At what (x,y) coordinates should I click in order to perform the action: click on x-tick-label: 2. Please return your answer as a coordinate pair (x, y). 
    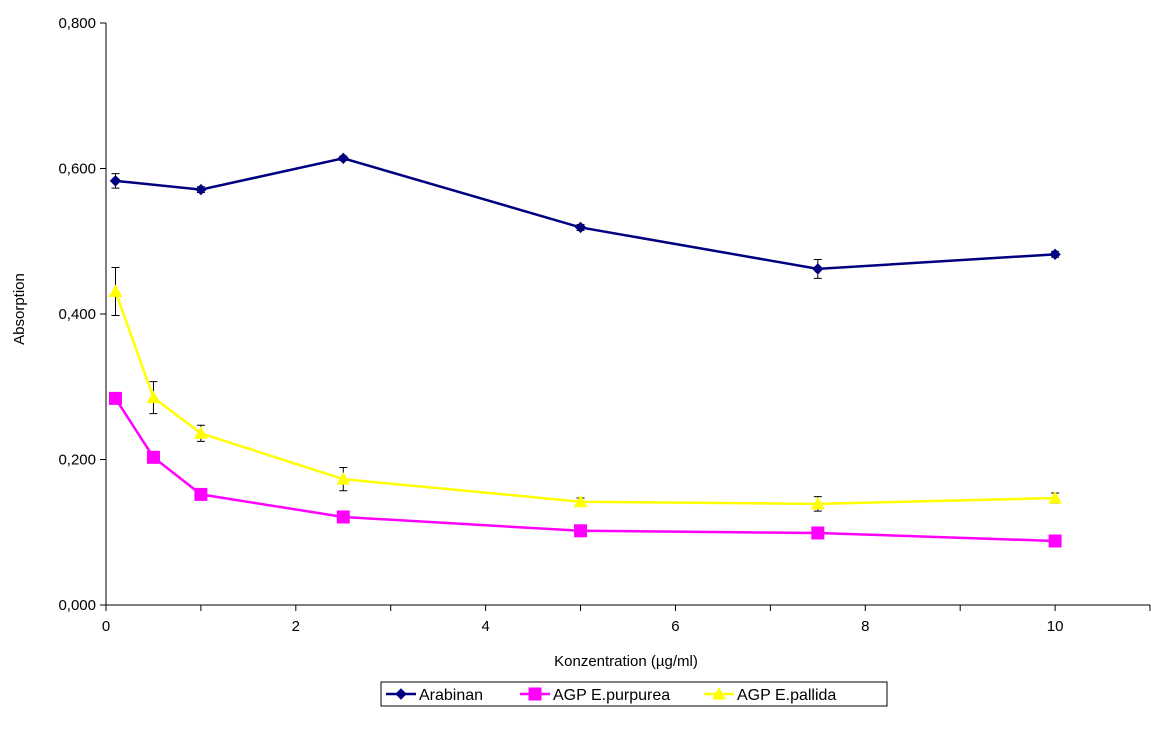
    Looking at the image, I should click on (296, 626).